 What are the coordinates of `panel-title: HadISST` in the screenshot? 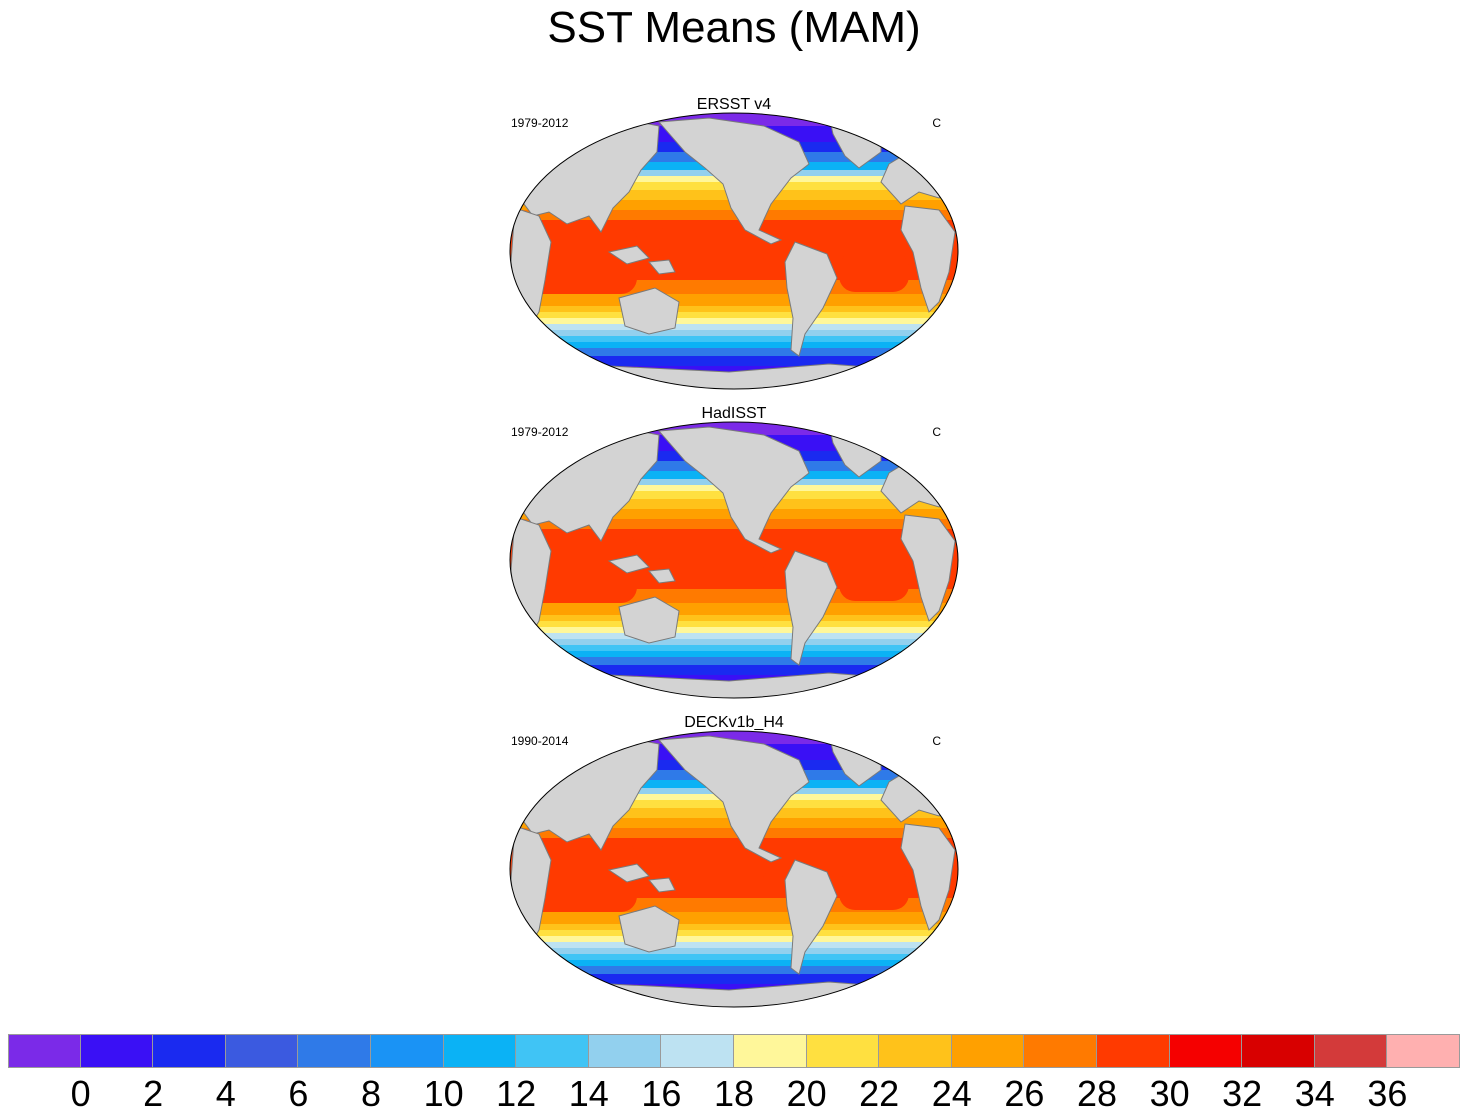 It's located at (734, 413).